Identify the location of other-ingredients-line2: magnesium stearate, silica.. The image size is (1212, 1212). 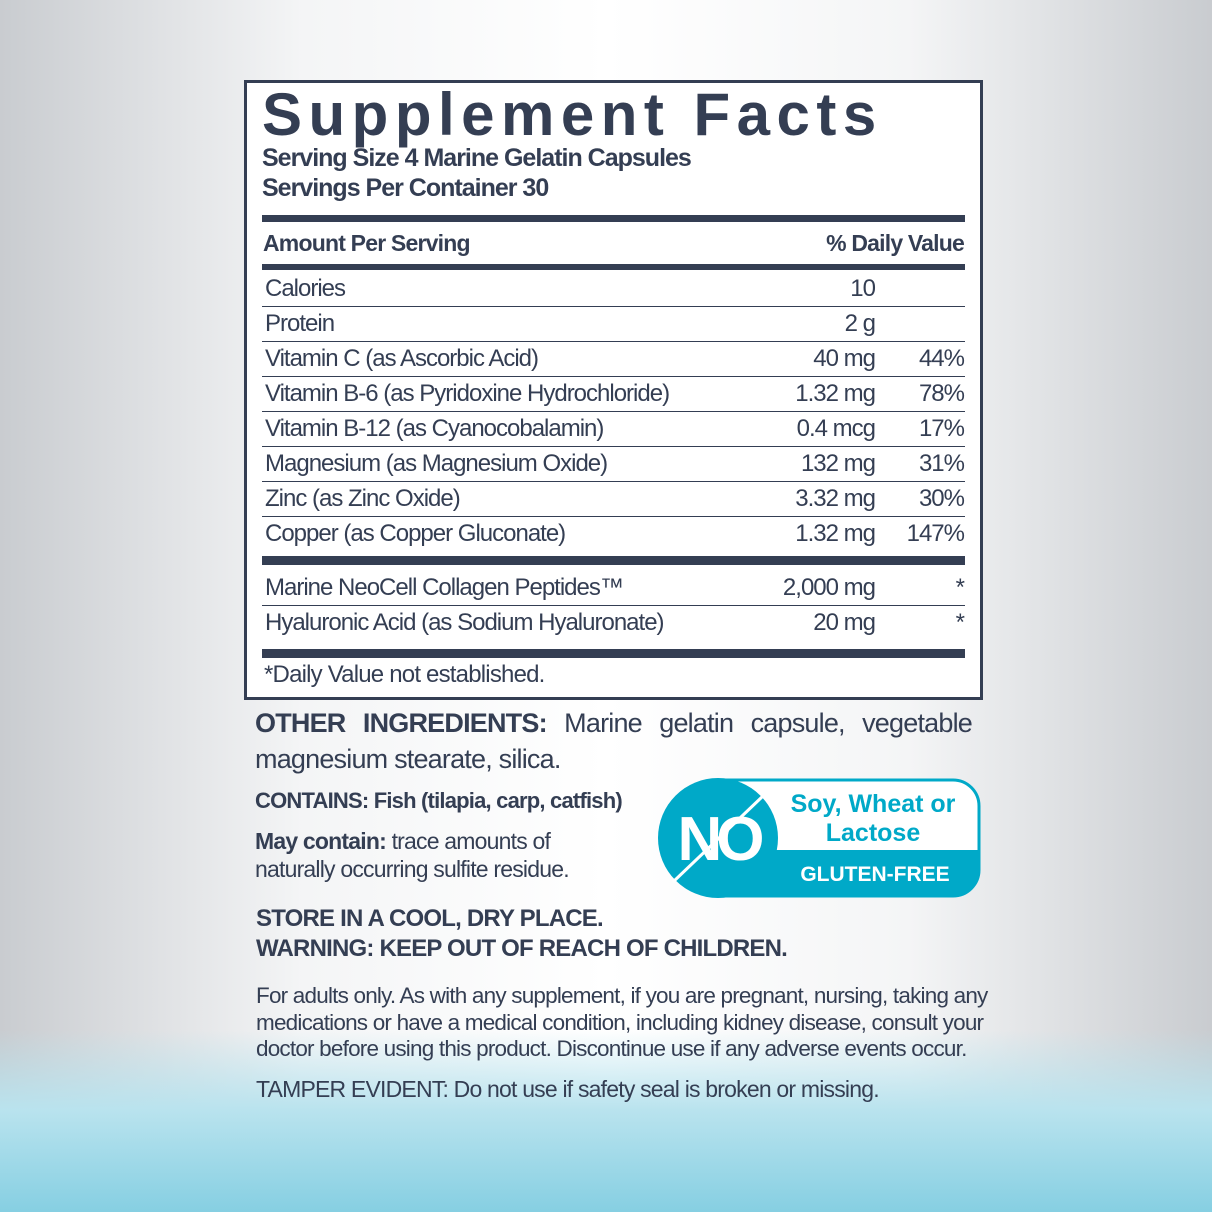
(408, 759).